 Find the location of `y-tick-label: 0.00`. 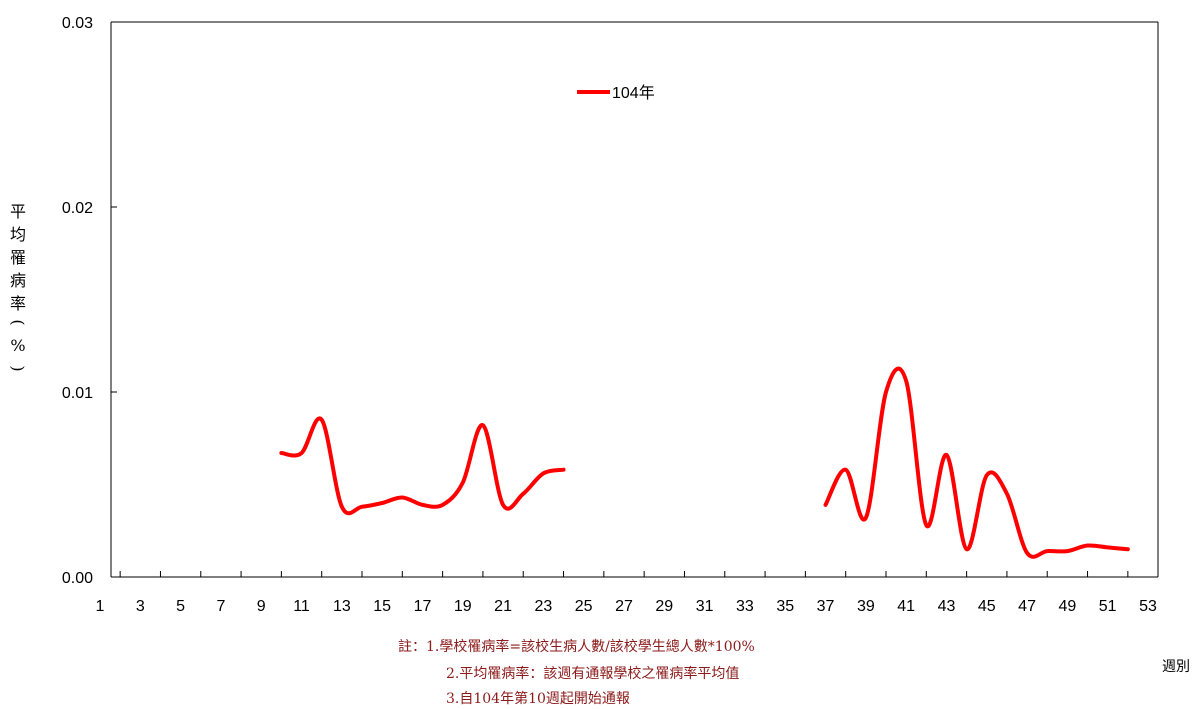

y-tick-label: 0.00 is located at coordinates (77, 578).